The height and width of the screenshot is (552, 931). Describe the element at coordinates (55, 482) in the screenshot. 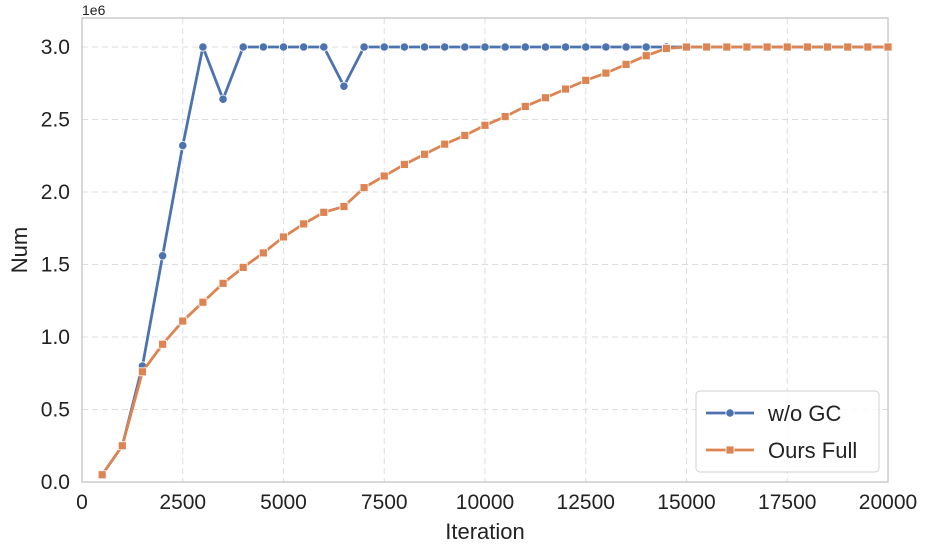

I see `y-tick-label: 0.0` at that location.